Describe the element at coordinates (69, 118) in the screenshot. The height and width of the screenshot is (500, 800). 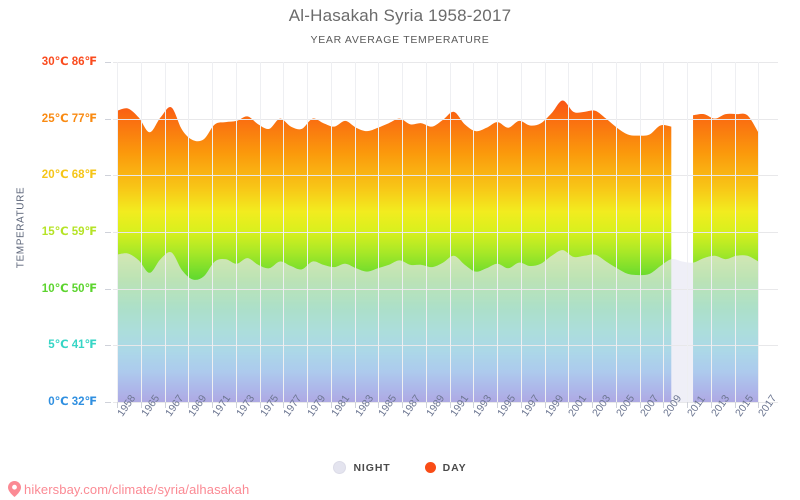
I see `y-axis-label: 25℃ 77℉` at that location.